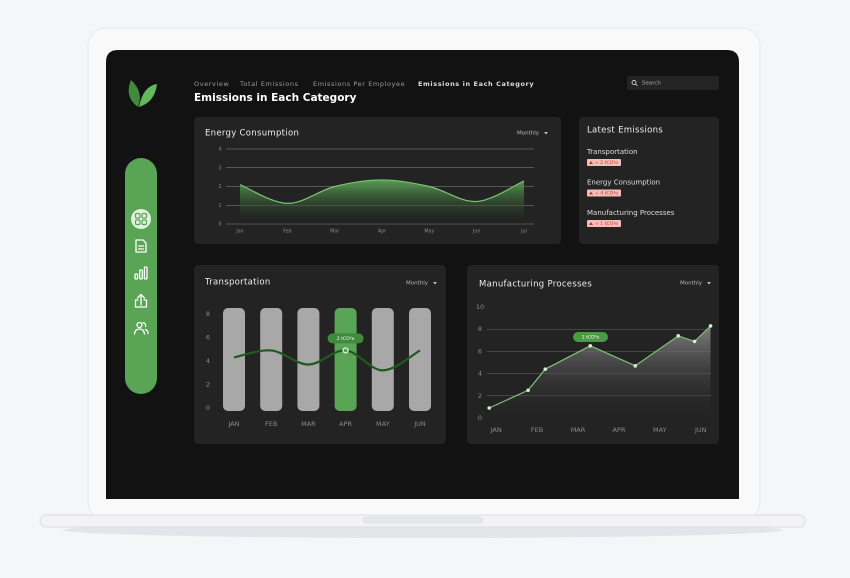  Describe the element at coordinates (523, 232) in the screenshot. I see `x-tick-label: Jul` at that location.